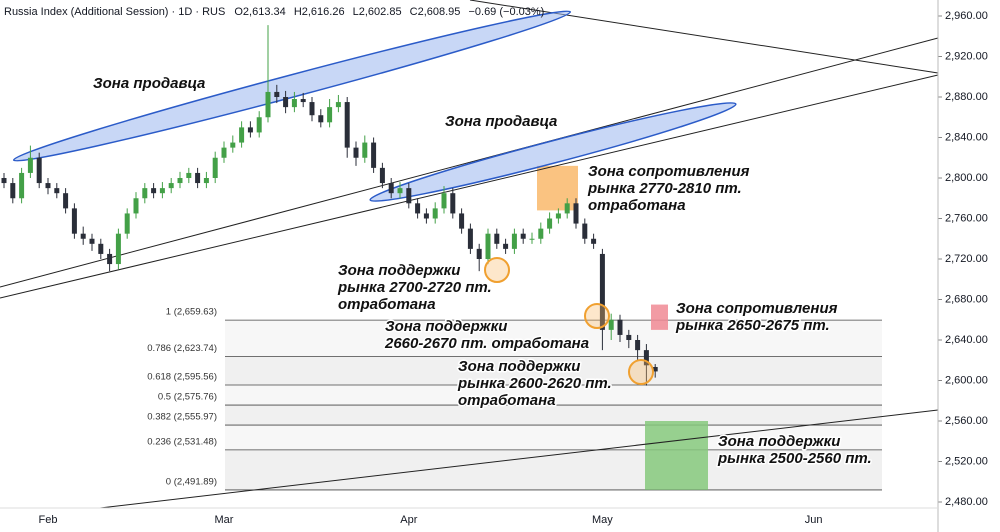 This screenshot has height=532, width=1000. Describe the element at coordinates (506, 12) in the screenshot. I see `header-change: −0.69 (−0.03%)` at that location.